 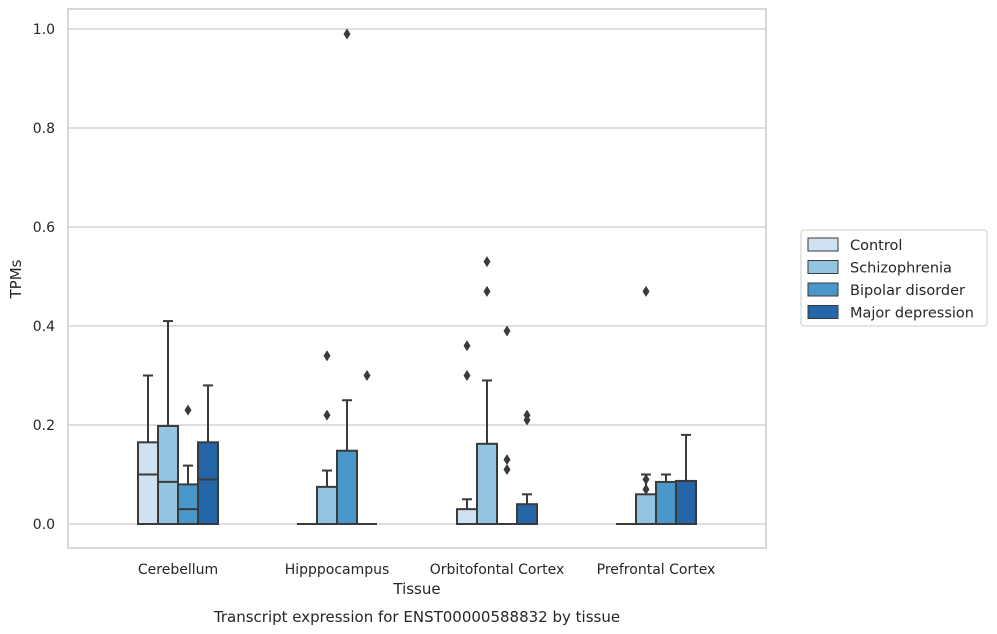 I want to click on legend-label: Control, so click(x=876, y=246).